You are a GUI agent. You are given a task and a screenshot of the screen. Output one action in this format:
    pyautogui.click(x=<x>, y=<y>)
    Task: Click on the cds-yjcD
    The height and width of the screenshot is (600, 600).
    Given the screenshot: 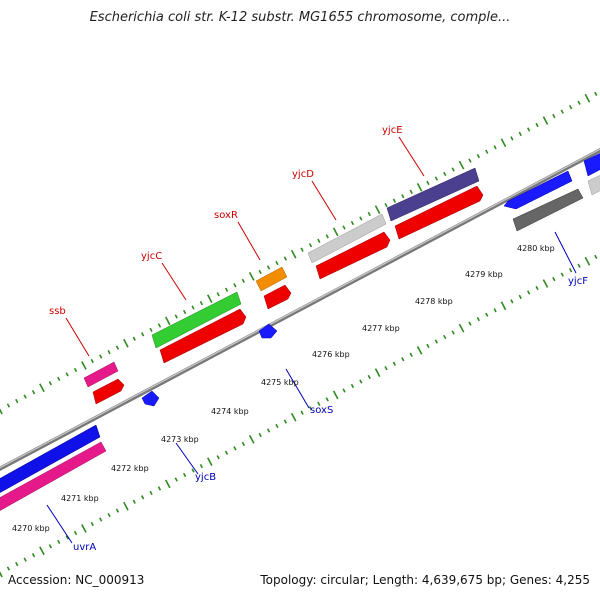 What is the action you would take?
    pyautogui.click(x=353, y=255)
    